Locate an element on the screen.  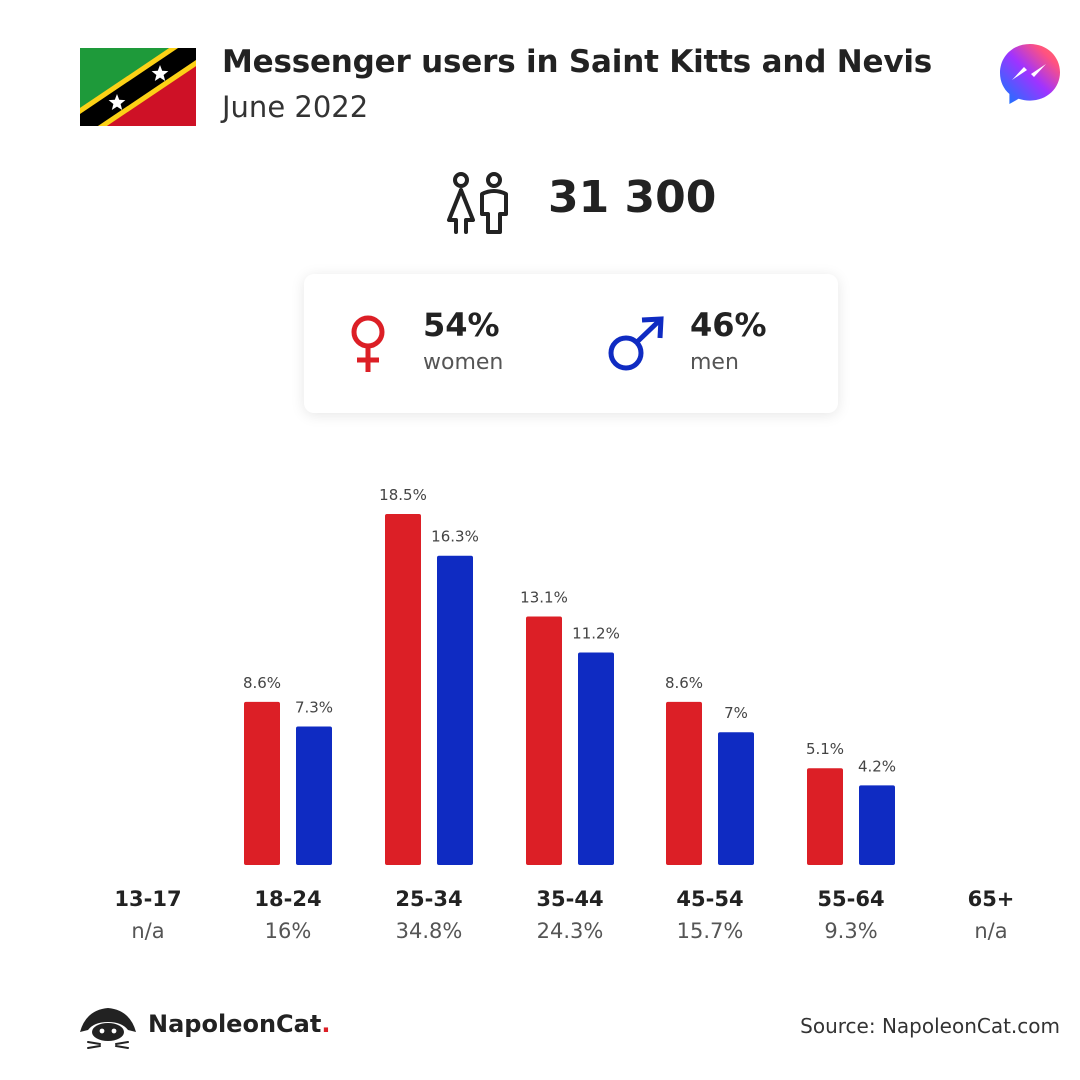
page-title: Messenger users in Saint Kitts and Nevis is located at coordinates (577, 62).